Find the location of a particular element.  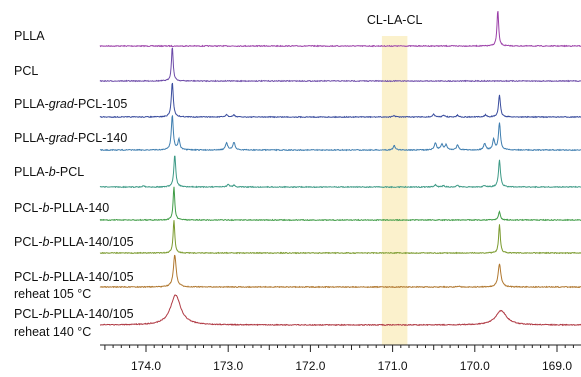

tick-label: 172.0 is located at coordinates (310, 366).